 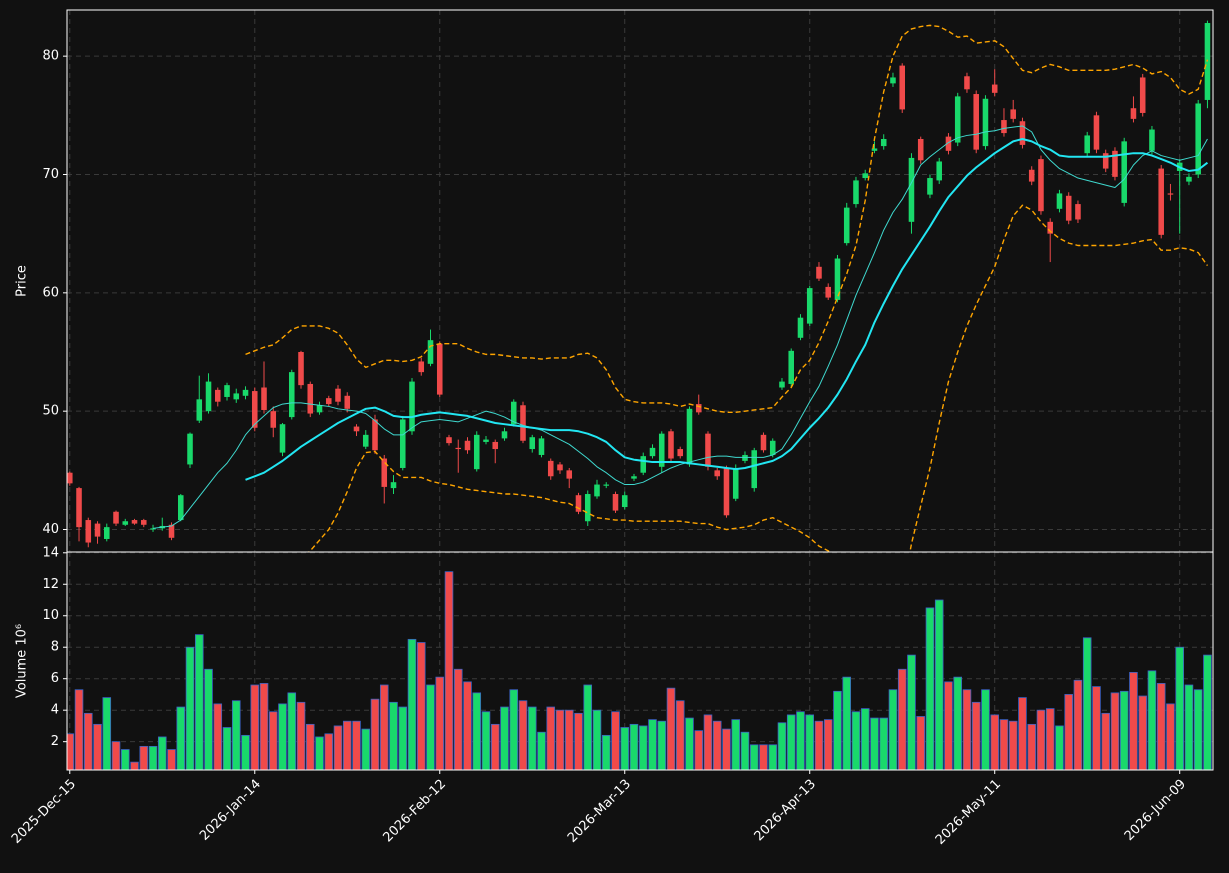 I want to click on y-tick-label: 50, so click(x=50, y=411).